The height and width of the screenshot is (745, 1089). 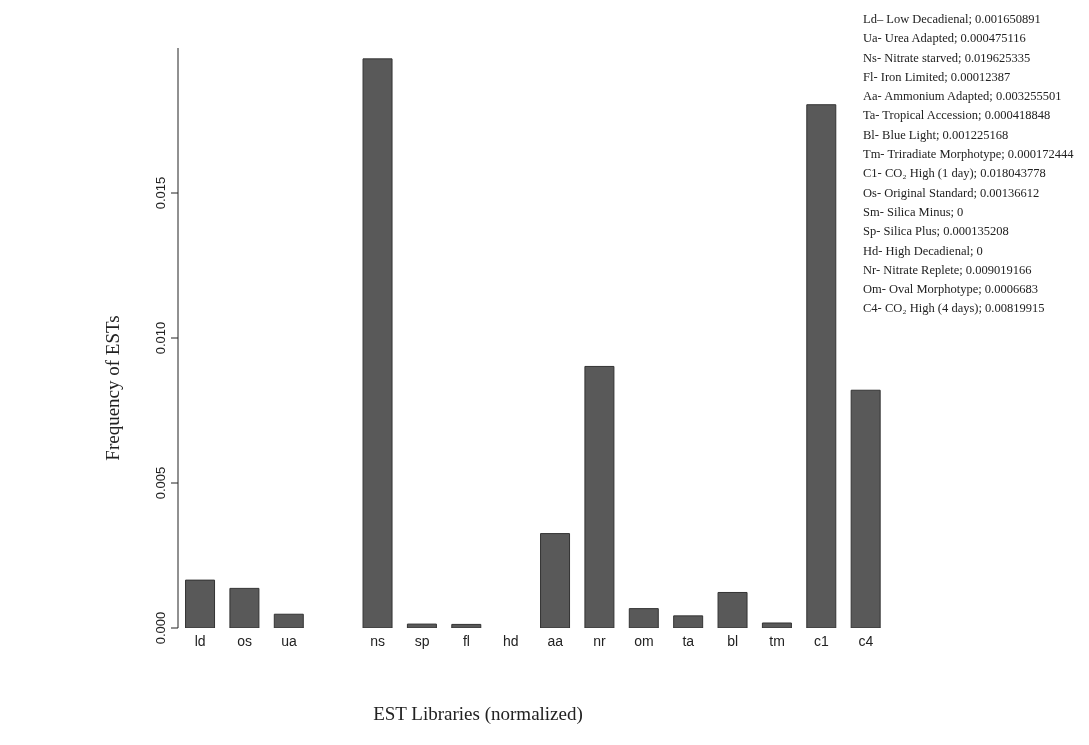 I want to click on annotation: Om- Oval Morphotype; 0.0006683, so click(x=951, y=290).